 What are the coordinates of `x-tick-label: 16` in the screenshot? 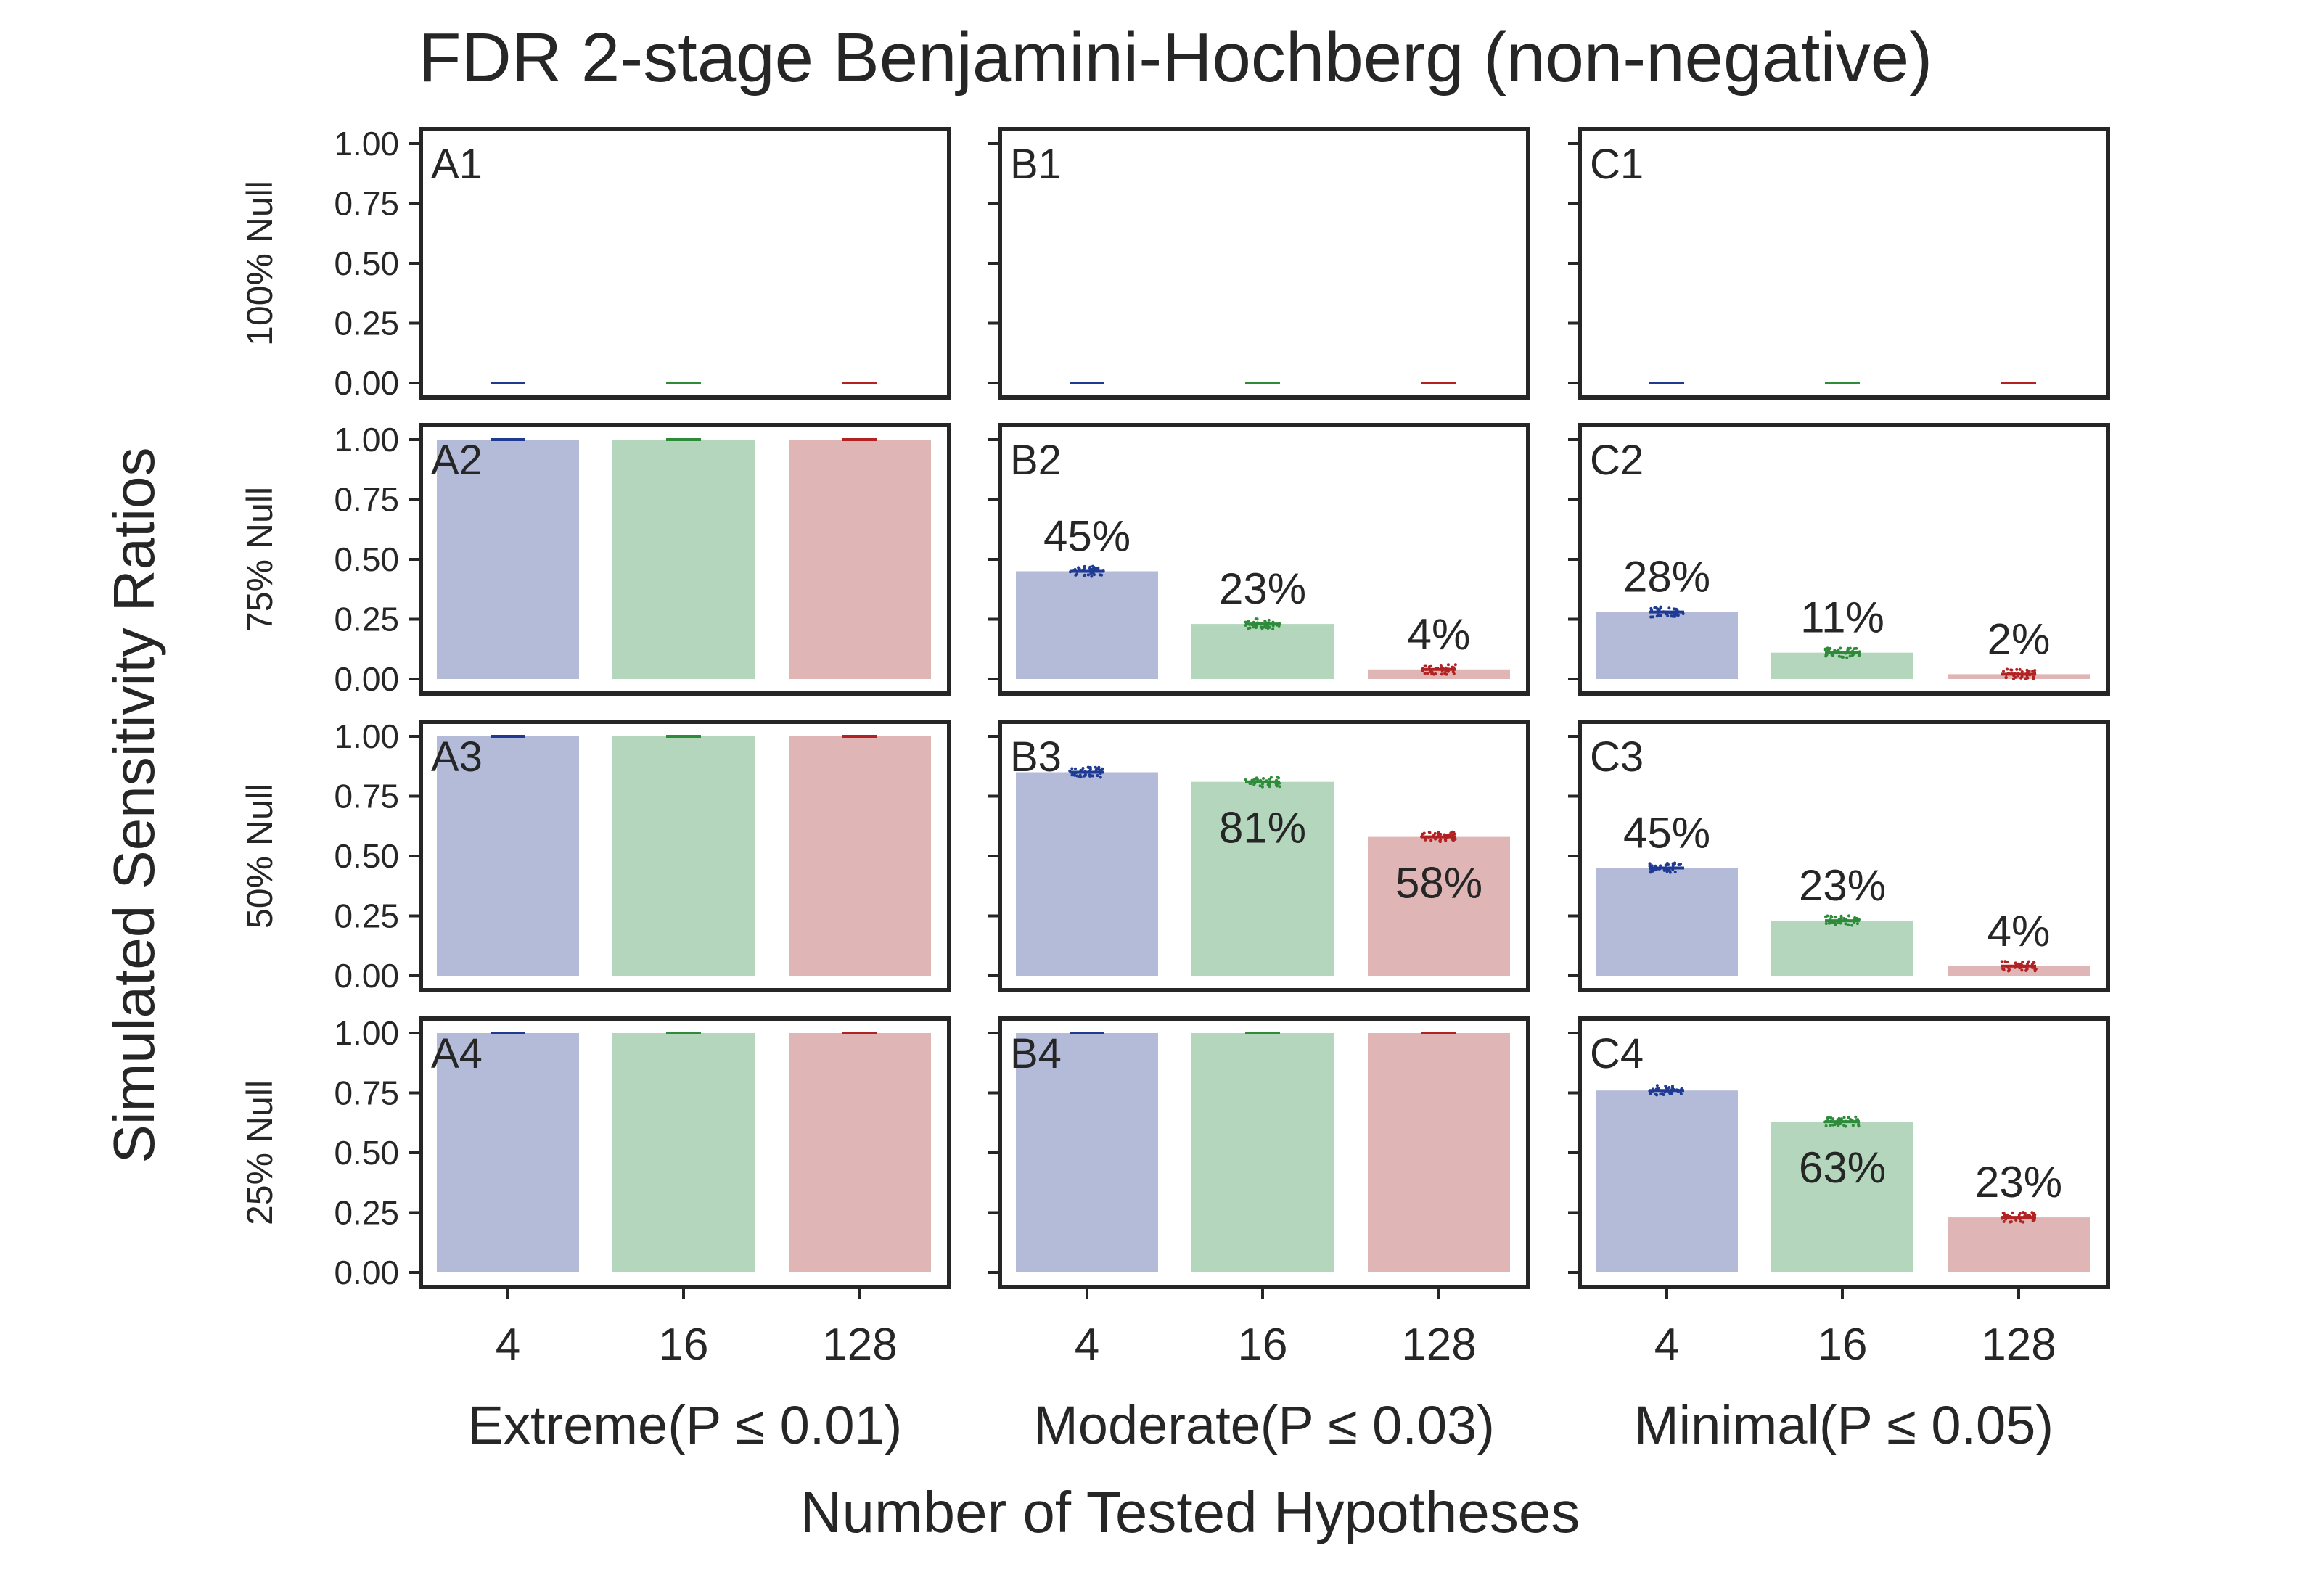 It's located at (1843, 1345).